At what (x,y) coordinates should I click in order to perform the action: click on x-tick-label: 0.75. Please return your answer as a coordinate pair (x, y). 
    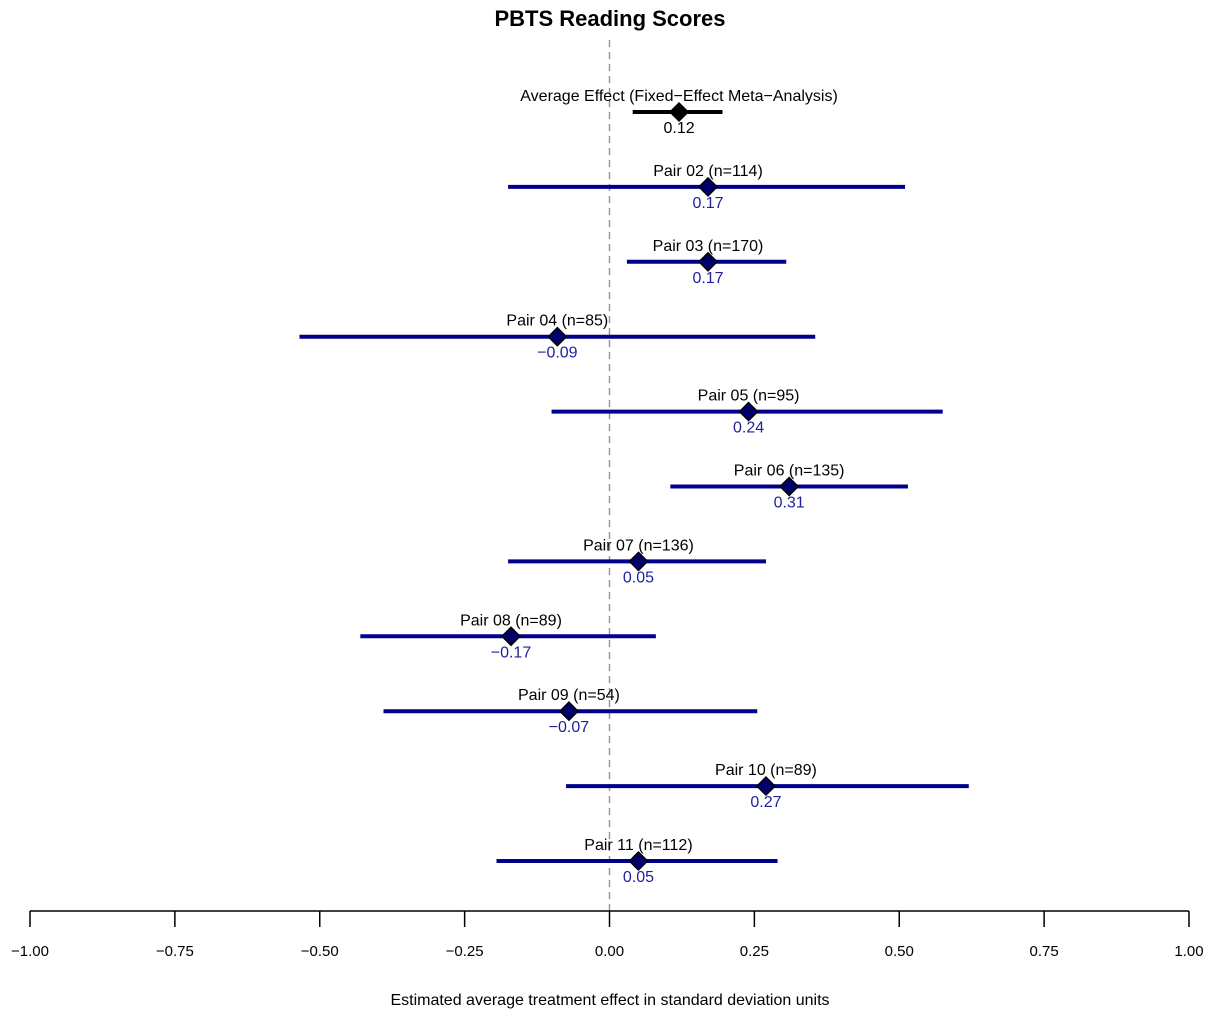
    Looking at the image, I should click on (1044, 951).